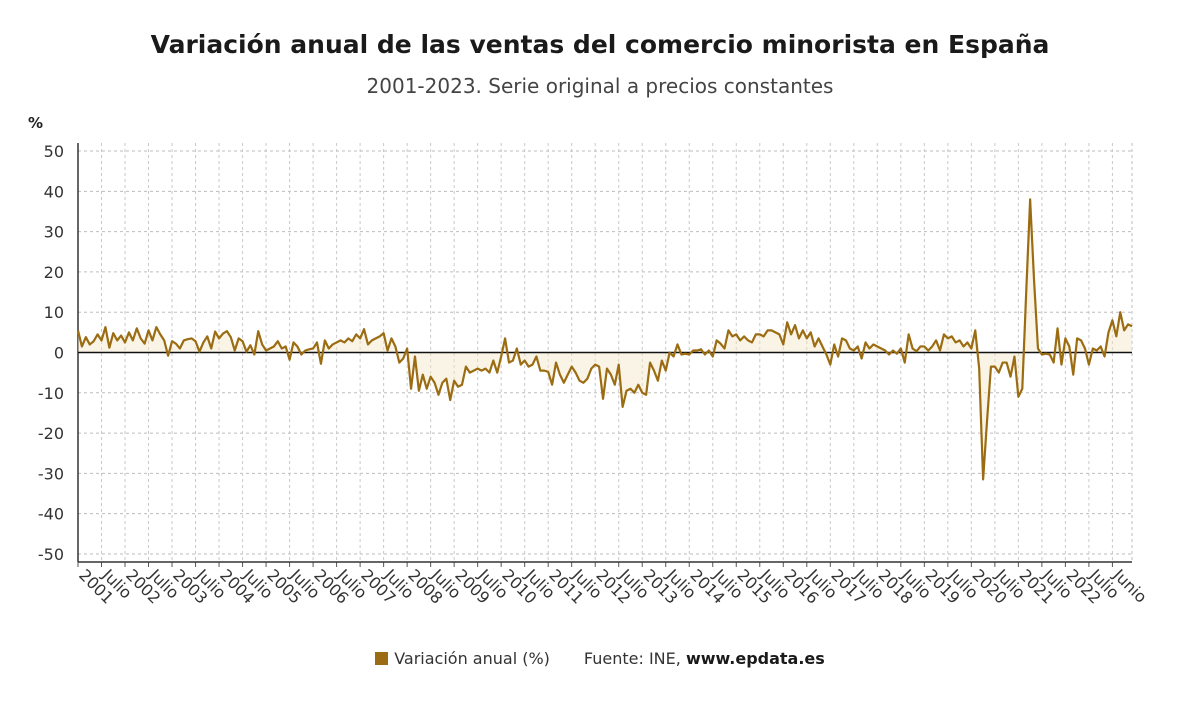  What do you see at coordinates (51, 393) in the screenshot?
I see `y-tick-label: -10` at bounding box center [51, 393].